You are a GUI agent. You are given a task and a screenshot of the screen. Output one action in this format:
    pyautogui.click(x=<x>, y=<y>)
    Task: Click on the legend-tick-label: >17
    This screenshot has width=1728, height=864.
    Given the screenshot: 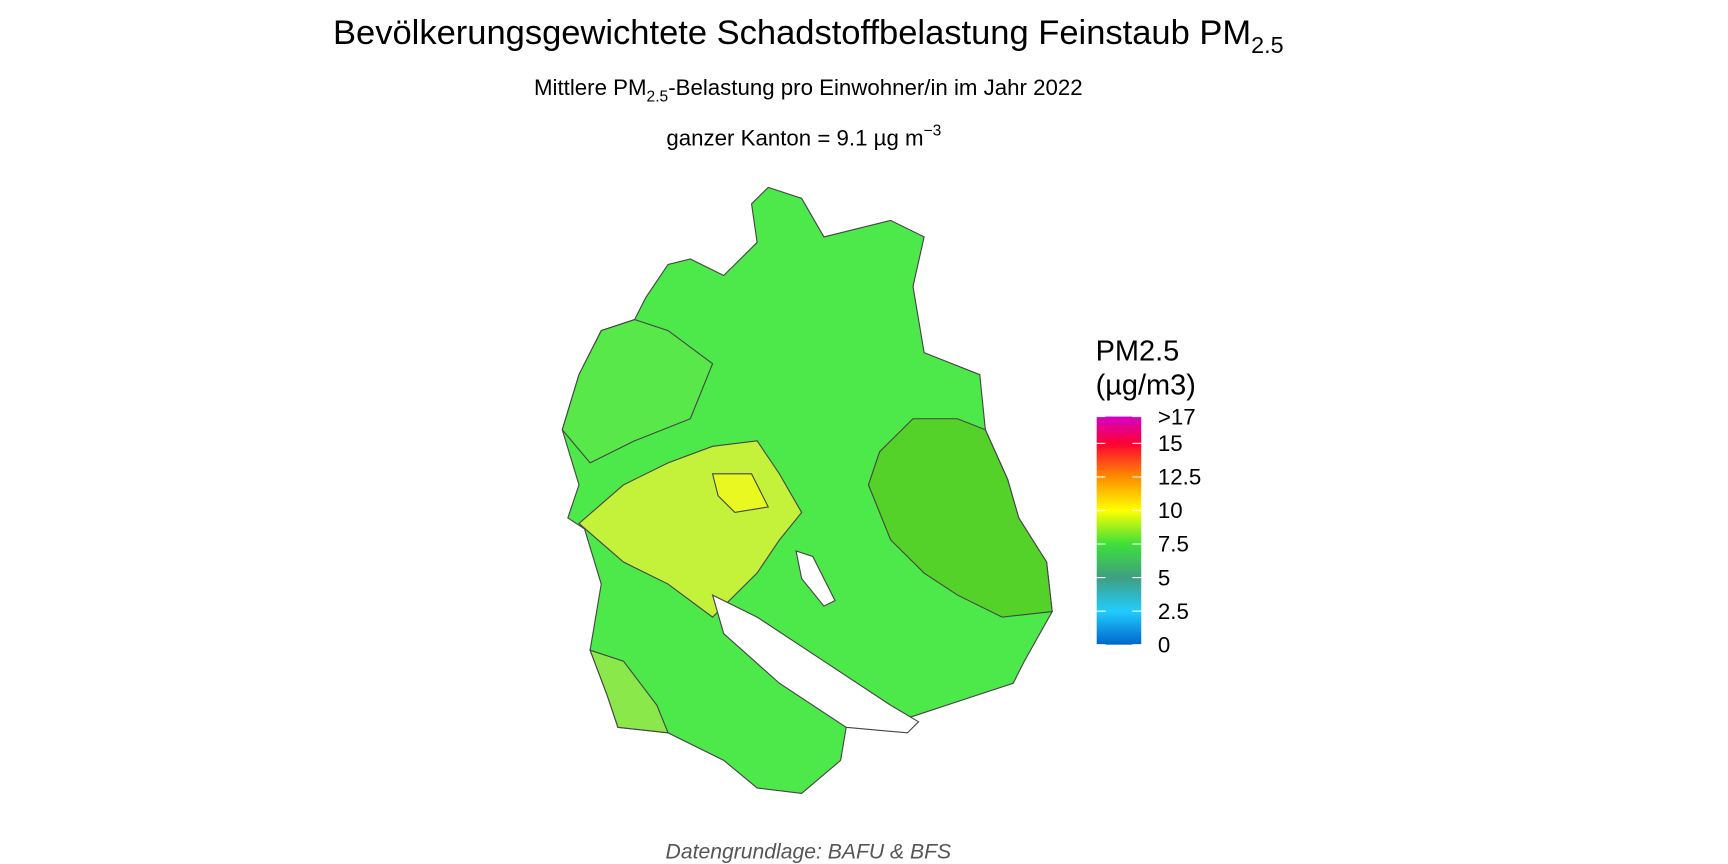 What is the action you would take?
    pyautogui.click(x=1177, y=416)
    